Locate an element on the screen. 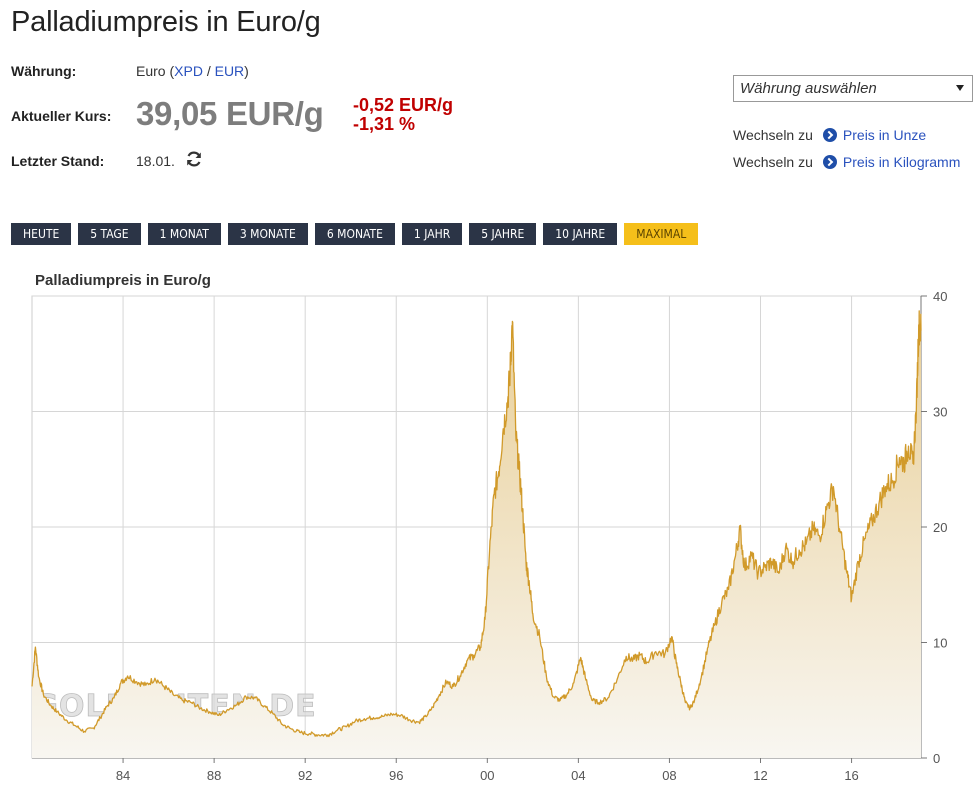  chart-title: Palladiumpreis in Euro/g is located at coordinates (123, 280).